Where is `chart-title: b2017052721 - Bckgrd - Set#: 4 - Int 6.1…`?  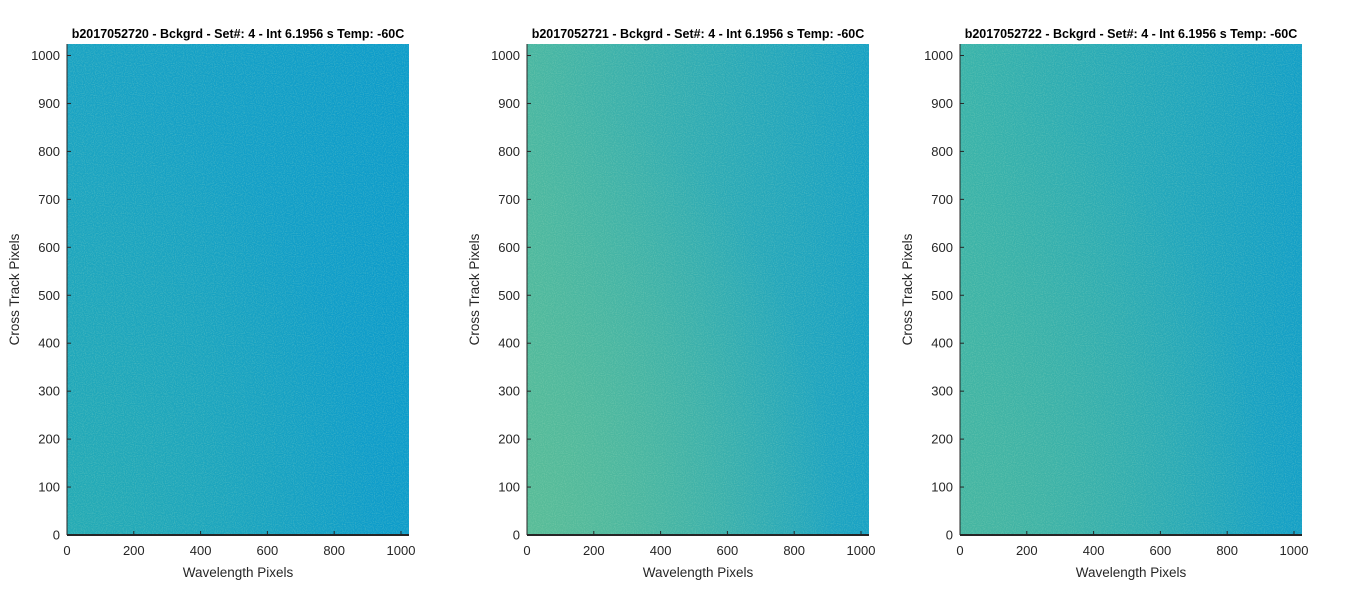
chart-title: b2017052721 - Bckgrd - Set#: 4 - Int 6.1… is located at coordinates (698, 34).